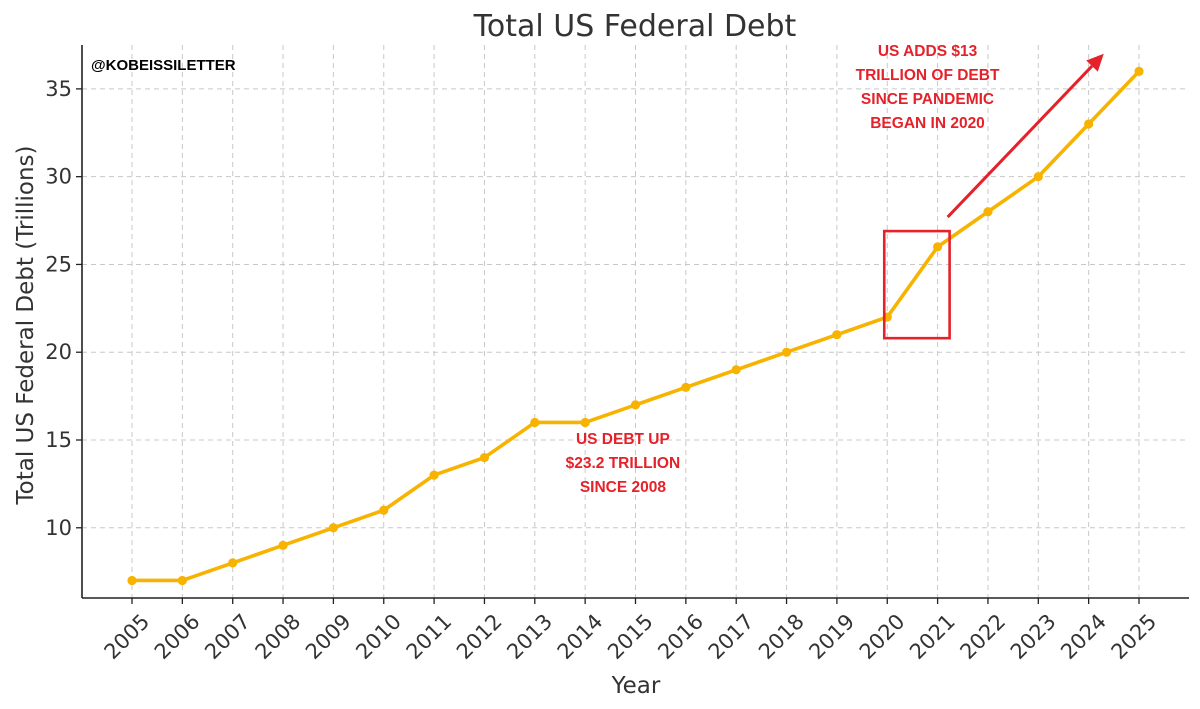 This screenshot has width=1200, height=709. What do you see at coordinates (928, 51) in the screenshot?
I see `pandemic-annotation-line: US ADDS $13` at bounding box center [928, 51].